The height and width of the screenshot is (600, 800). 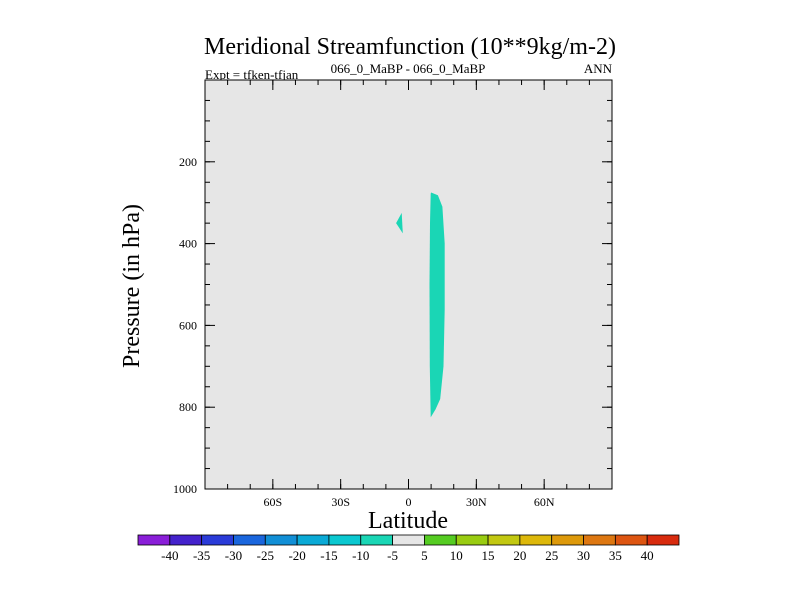 What do you see at coordinates (488, 555) in the screenshot?
I see `colorbar-label: 15` at bounding box center [488, 555].